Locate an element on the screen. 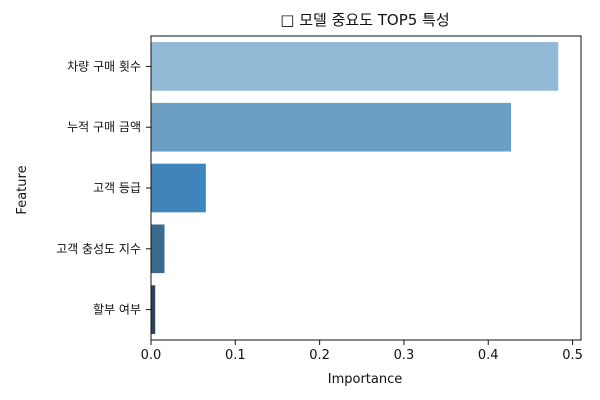 This screenshot has height=400, width=600. x-axis-label: Importance is located at coordinates (365, 379).